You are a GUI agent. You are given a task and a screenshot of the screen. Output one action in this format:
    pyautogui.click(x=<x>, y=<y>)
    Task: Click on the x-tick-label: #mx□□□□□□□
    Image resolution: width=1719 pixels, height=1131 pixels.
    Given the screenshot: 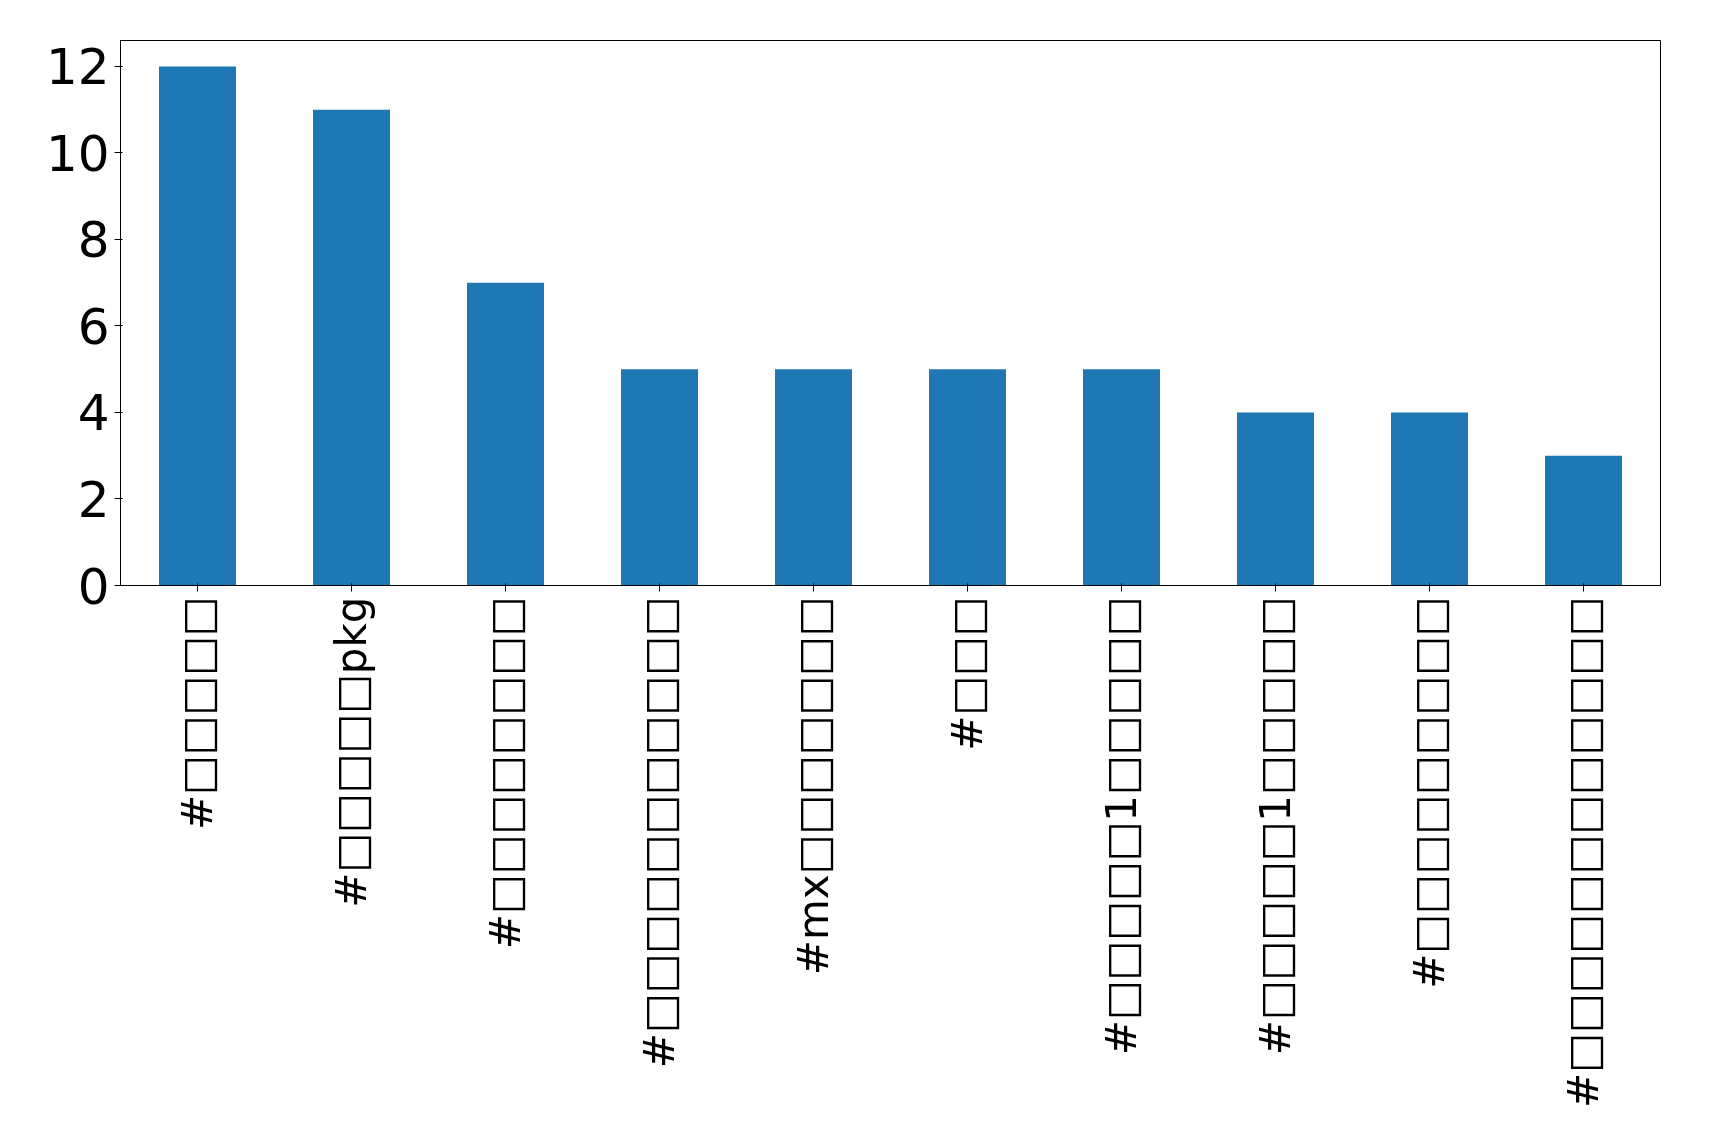 What is the action you would take?
    pyautogui.click(x=813, y=786)
    